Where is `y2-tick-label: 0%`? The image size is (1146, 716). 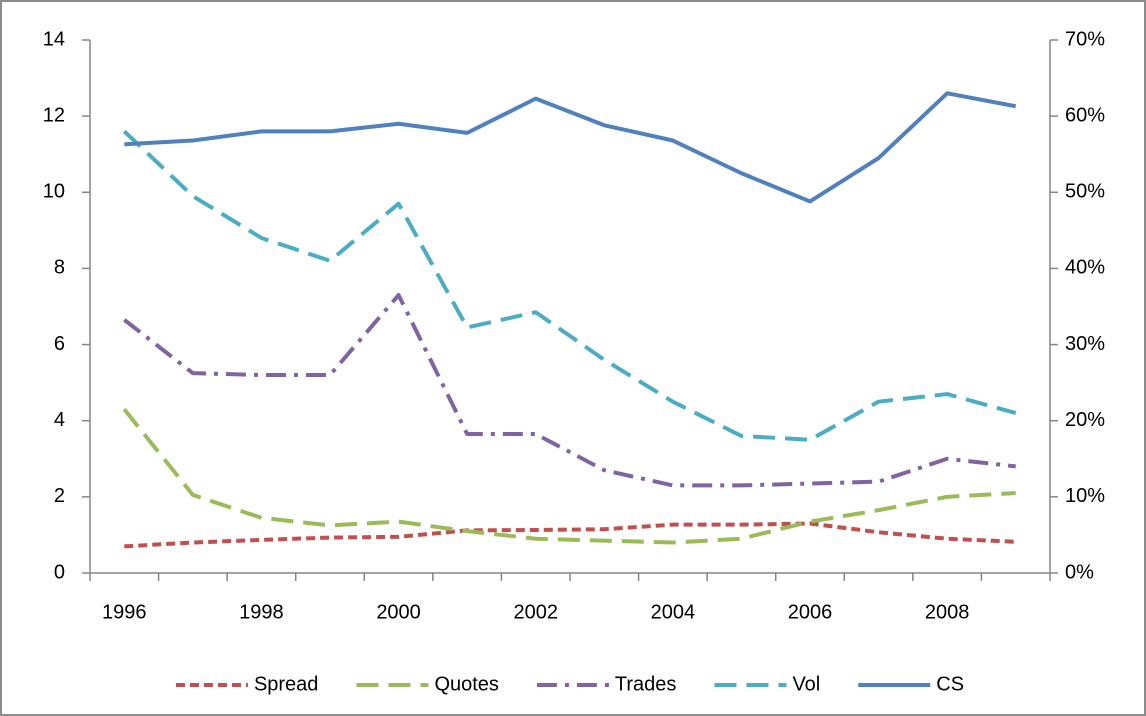
y2-tick-label: 0% is located at coordinates (1079, 572).